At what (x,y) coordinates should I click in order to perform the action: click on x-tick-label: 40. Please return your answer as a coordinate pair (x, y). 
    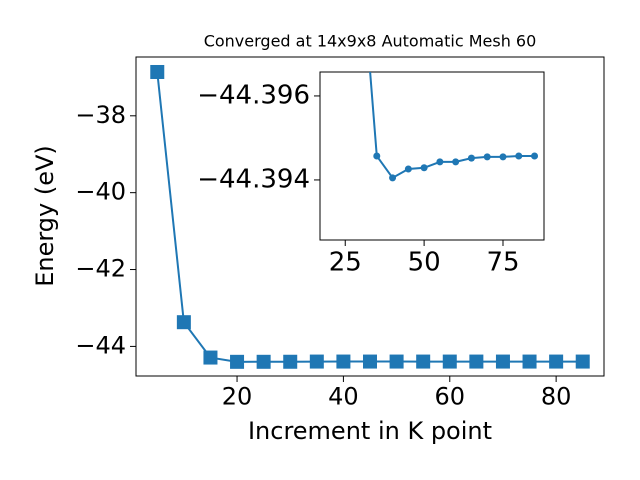
    Looking at the image, I should click on (343, 397).